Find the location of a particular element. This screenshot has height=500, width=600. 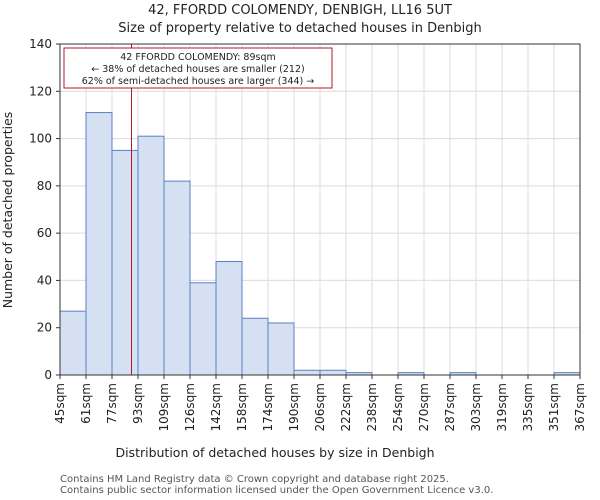

x-tick-label: 303sqm is located at coordinates (476, 407).